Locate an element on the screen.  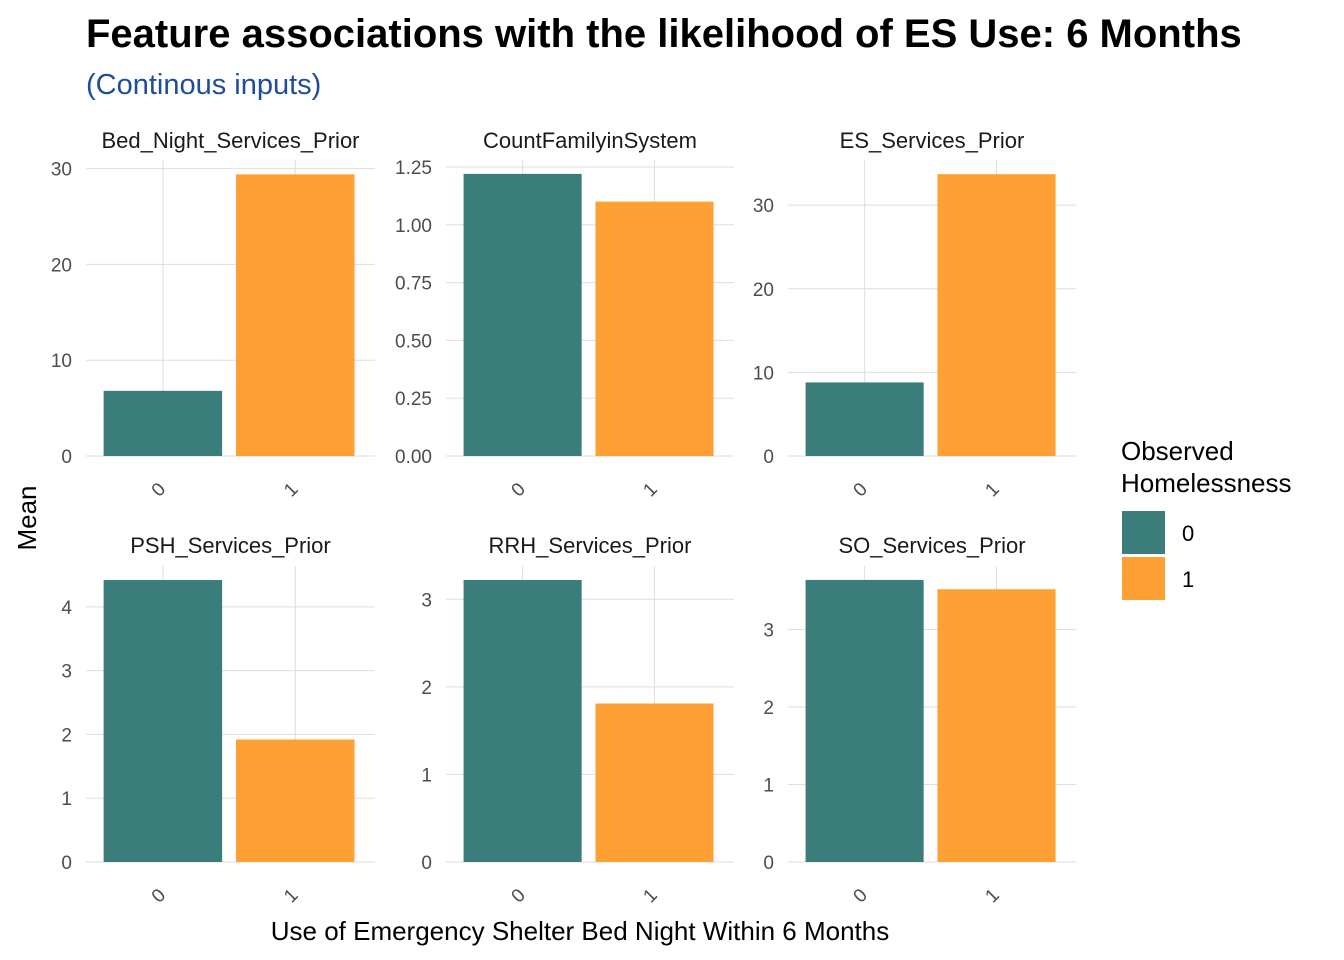
y-tick-label: 0.75 is located at coordinates (413, 284).